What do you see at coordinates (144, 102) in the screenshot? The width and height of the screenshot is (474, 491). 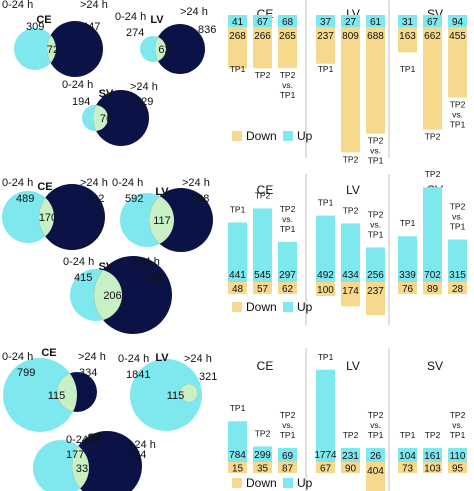 I see `venn-late-count: 729` at bounding box center [144, 102].